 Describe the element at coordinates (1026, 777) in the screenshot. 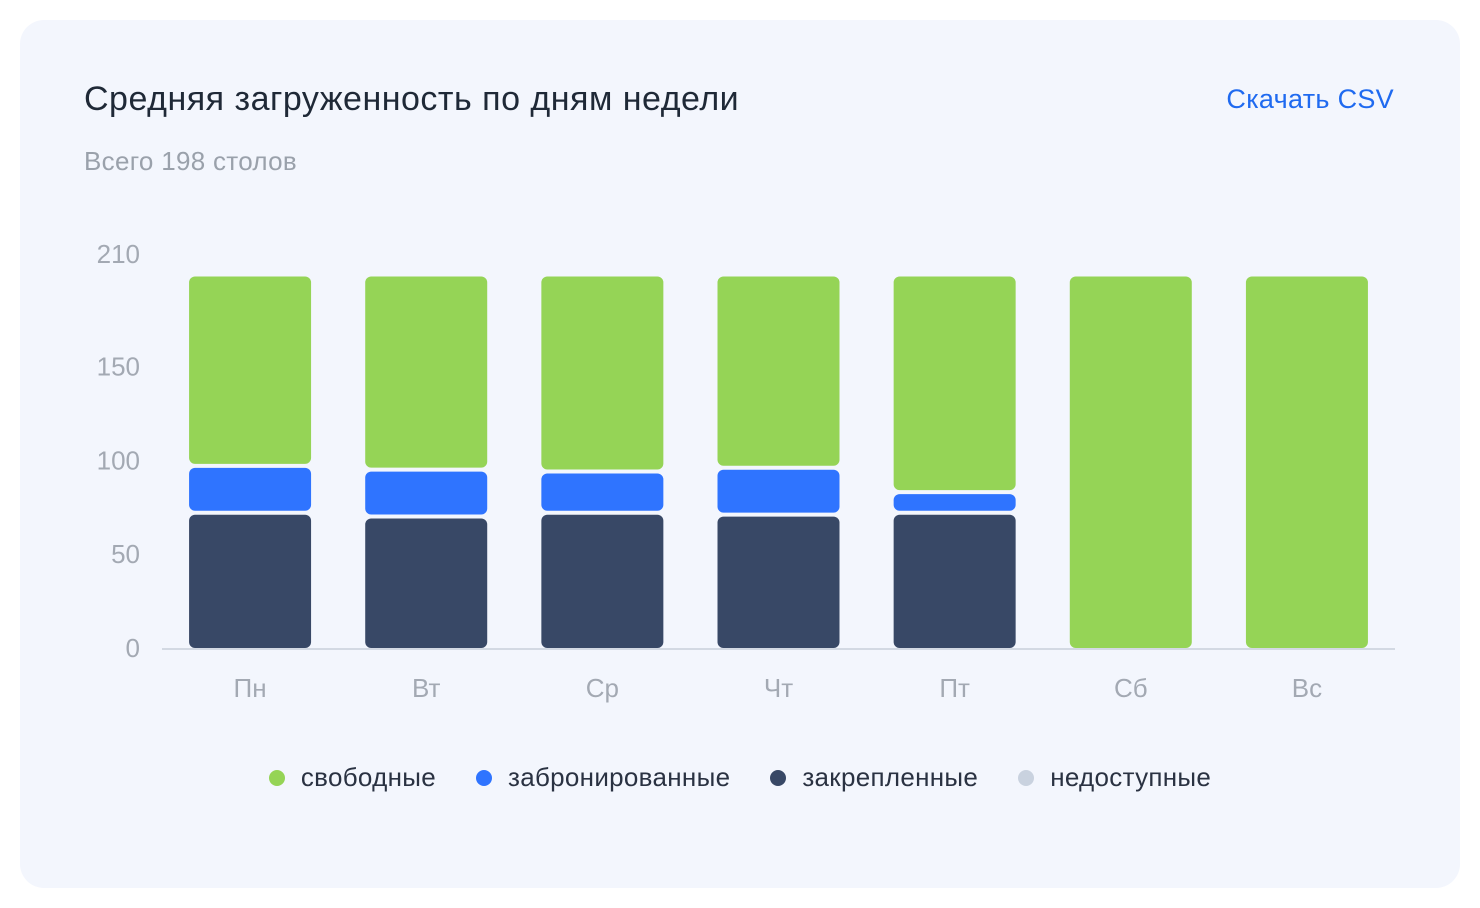

I see `legend-dot-unavailable` at that location.